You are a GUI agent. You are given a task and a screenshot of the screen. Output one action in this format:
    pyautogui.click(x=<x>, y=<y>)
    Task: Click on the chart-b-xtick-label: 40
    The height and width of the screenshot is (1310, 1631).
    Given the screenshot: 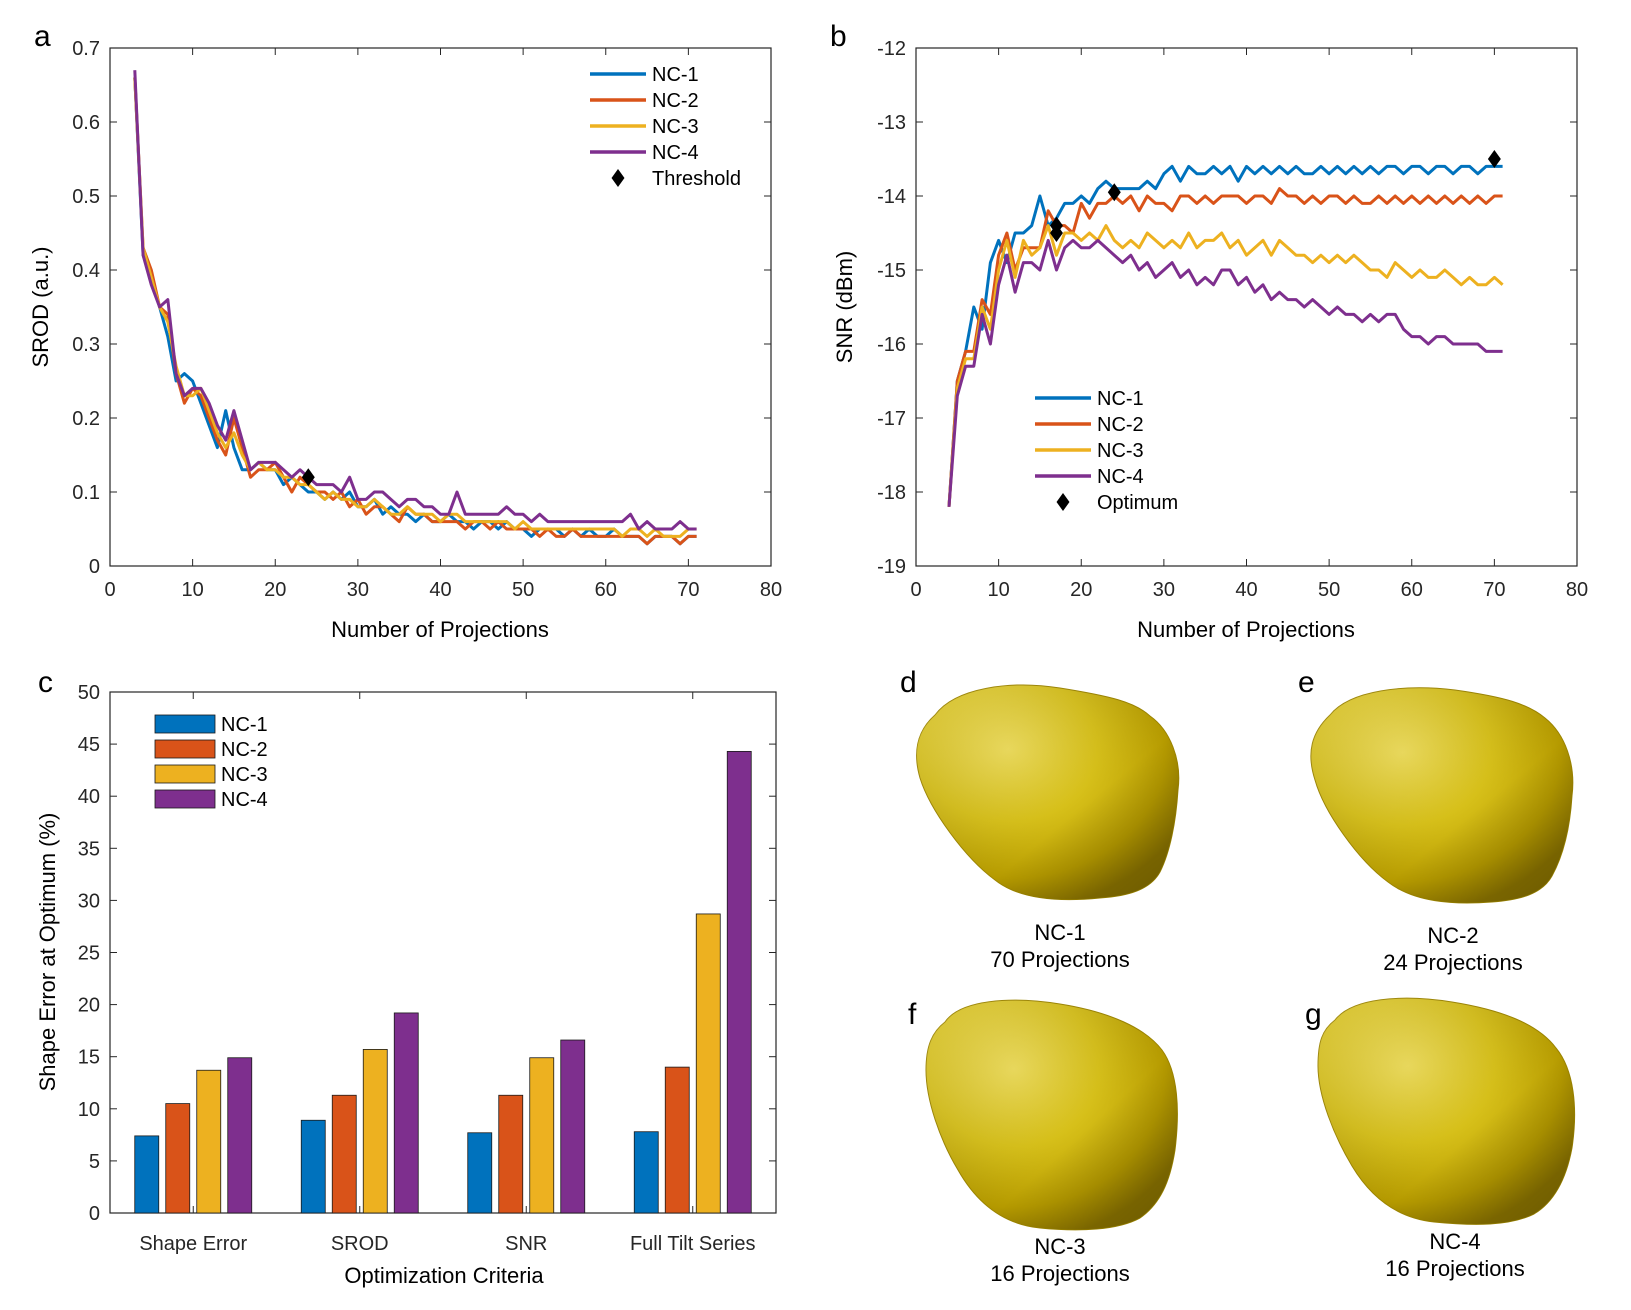 What is the action you would take?
    pyautogui.click(x=1246, y=590)
    